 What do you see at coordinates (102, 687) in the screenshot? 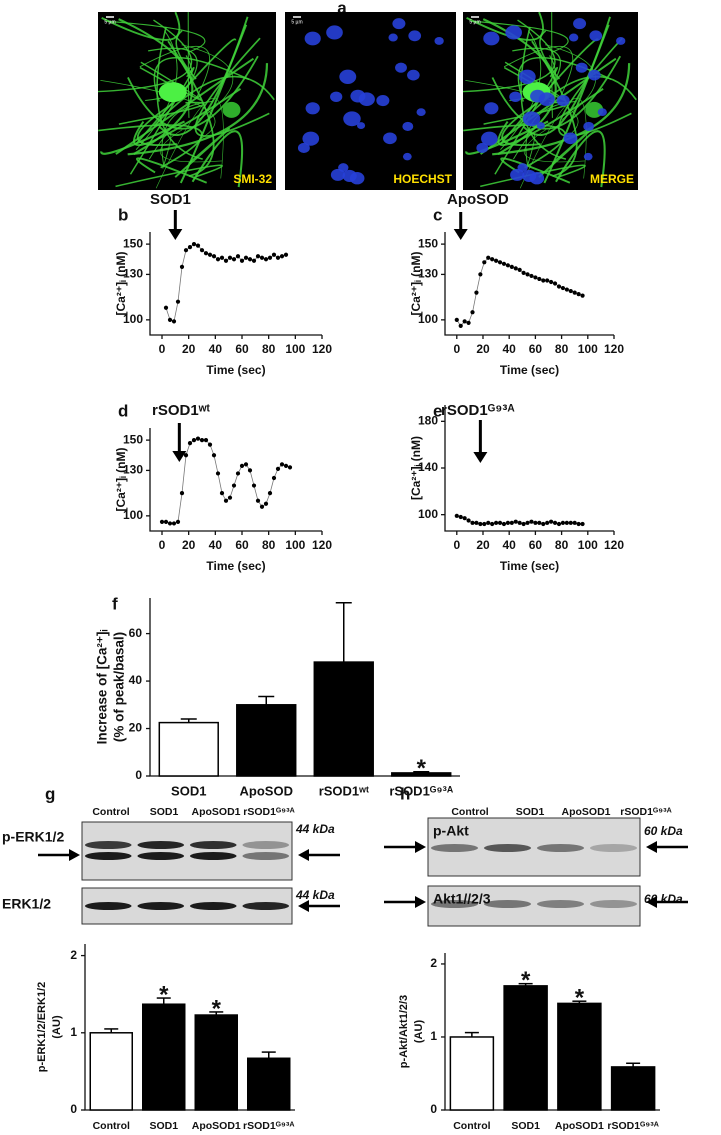
I see `y-axis-label: Increase of [Ca²⁺]ᵢ` at bounding box center [102, 687].